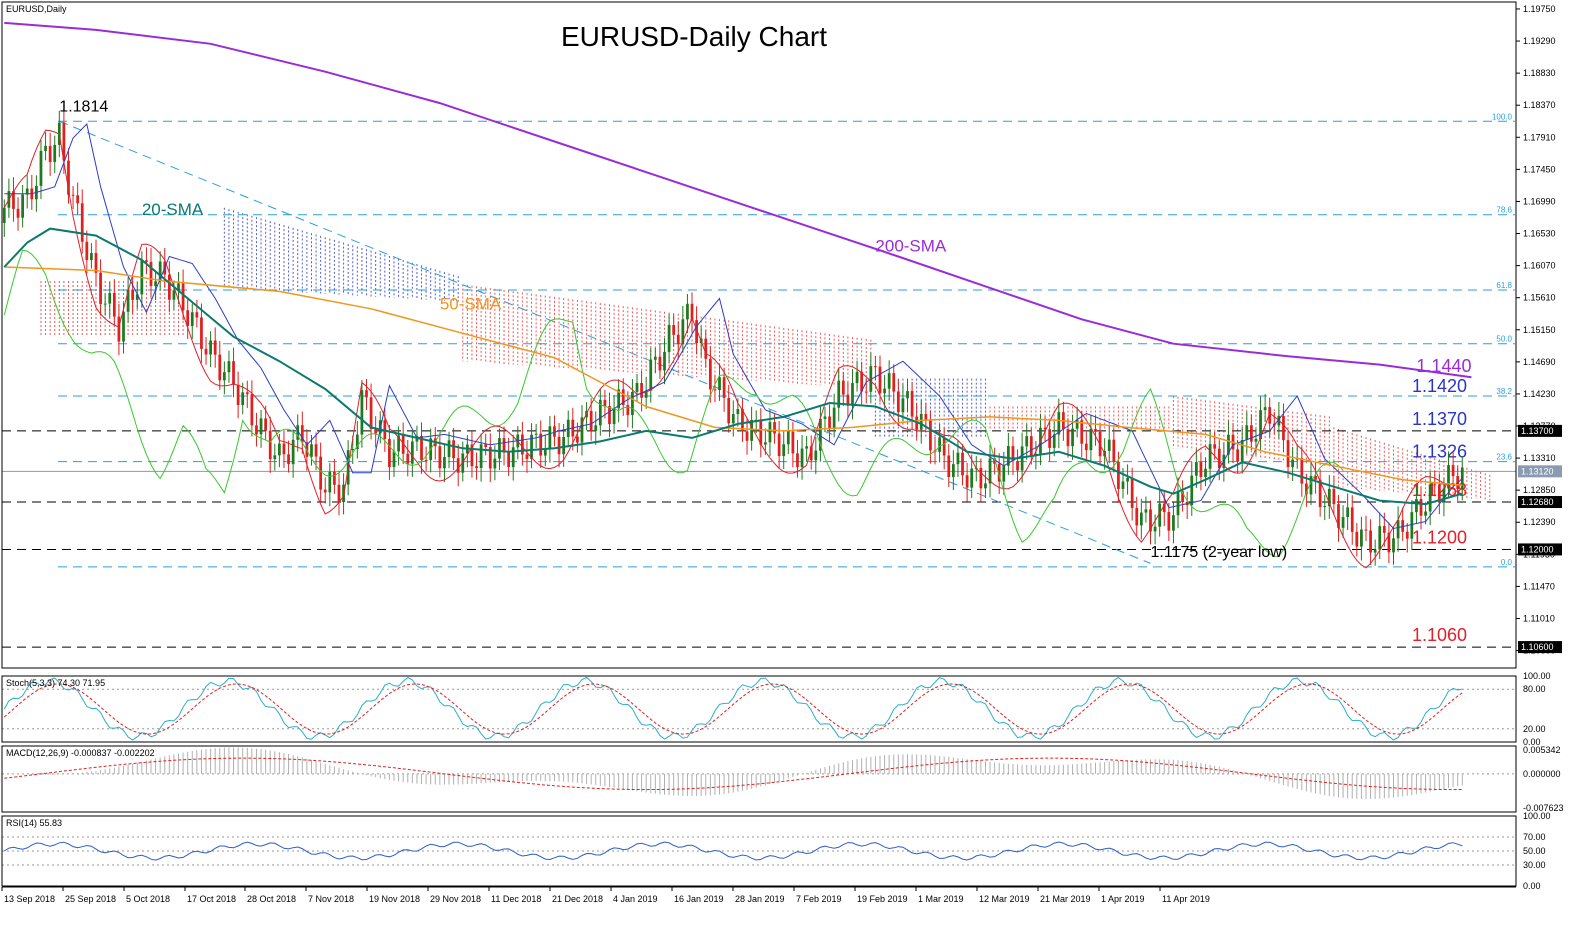 Image resolution: width=1593 pixels, height=928 pixels. Describe the element at coordinates (1507, 562) in the screenshot. I see `fib-percent: 0.0` at that location.